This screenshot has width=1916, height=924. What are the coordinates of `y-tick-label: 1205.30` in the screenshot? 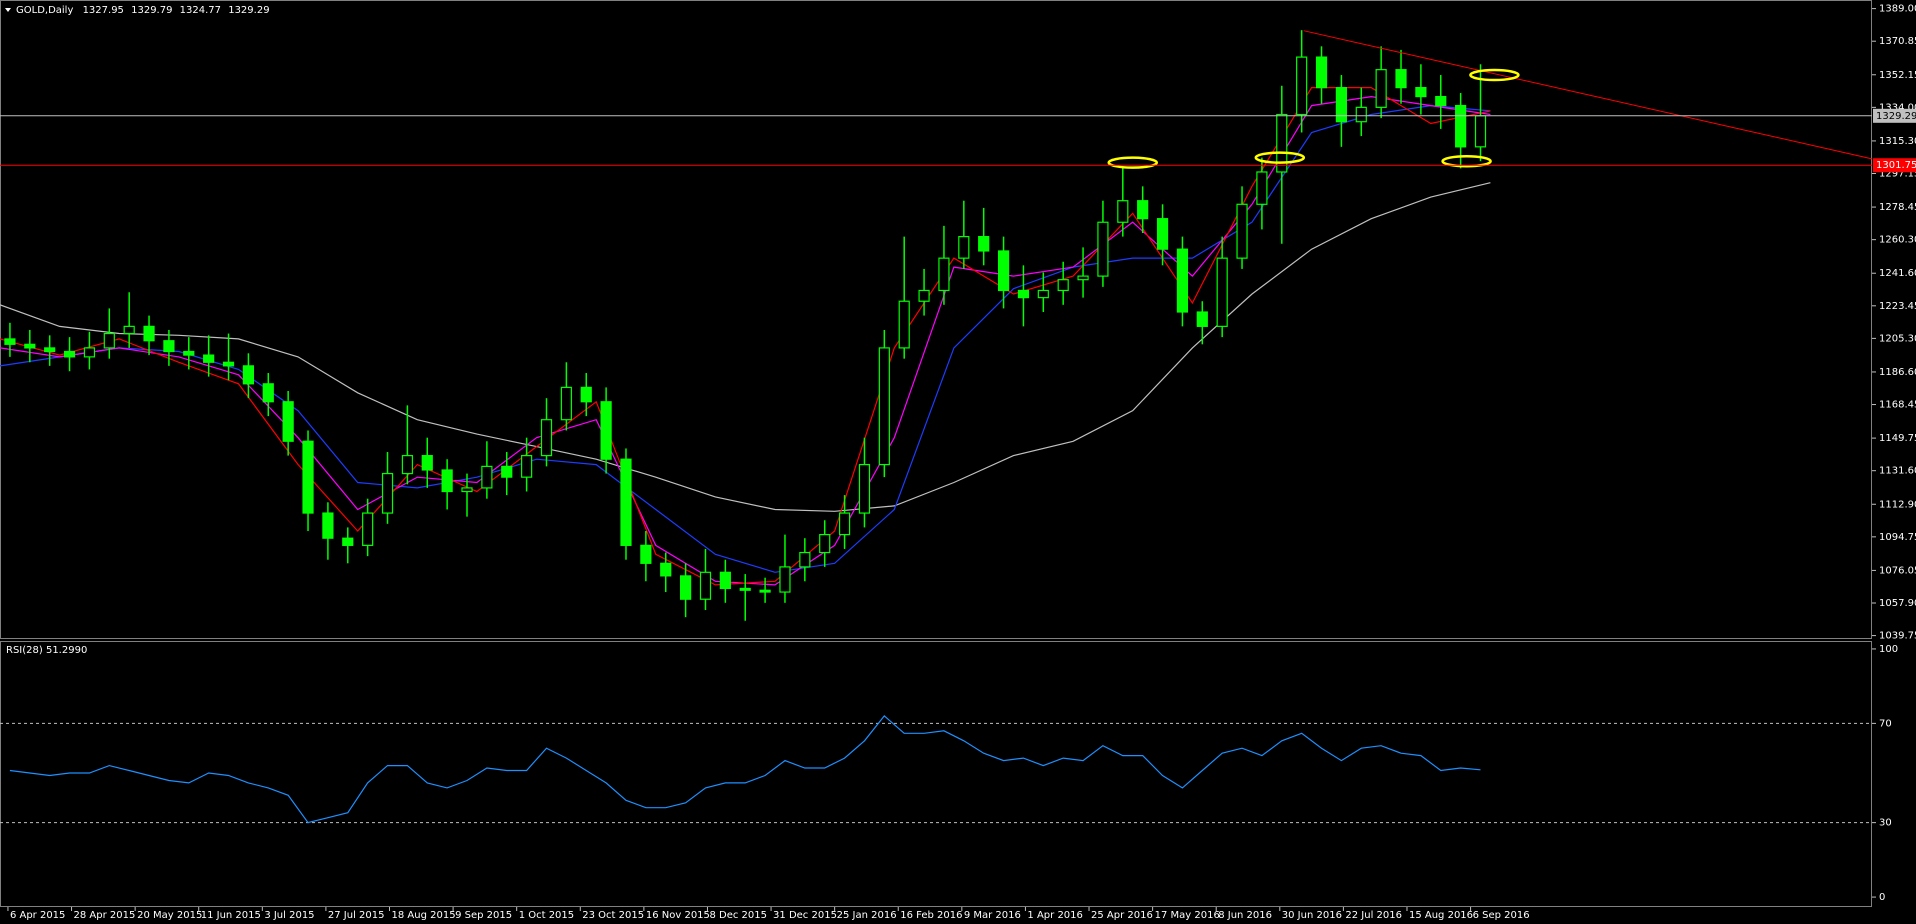 It's located at (1897, 338).